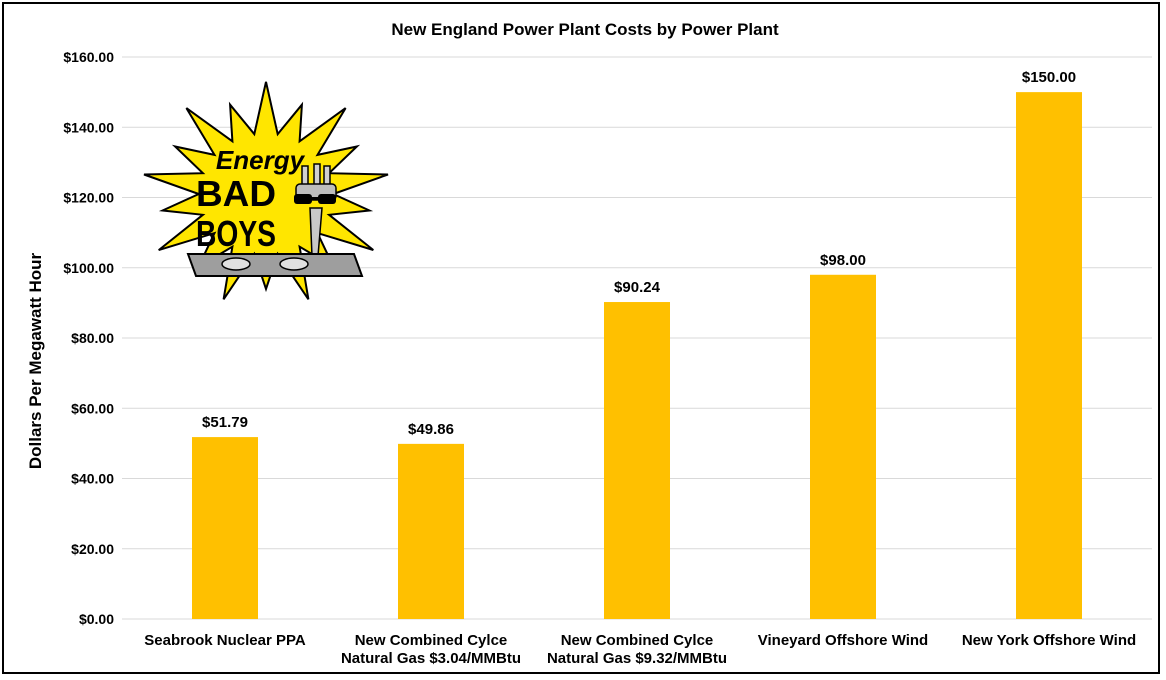  I want to click on category-label-line: Seabrook Nuclear PPA, so click(225, 640).